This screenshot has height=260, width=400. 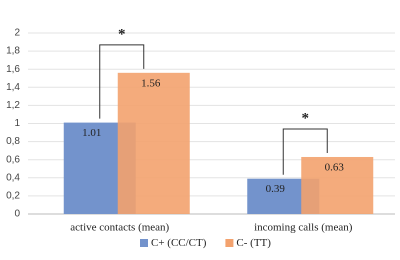 What do you see at coordinates (13, 177) in the screenshot?
I see `y-tick-label: 0,4` at bounding box center [13, 177].